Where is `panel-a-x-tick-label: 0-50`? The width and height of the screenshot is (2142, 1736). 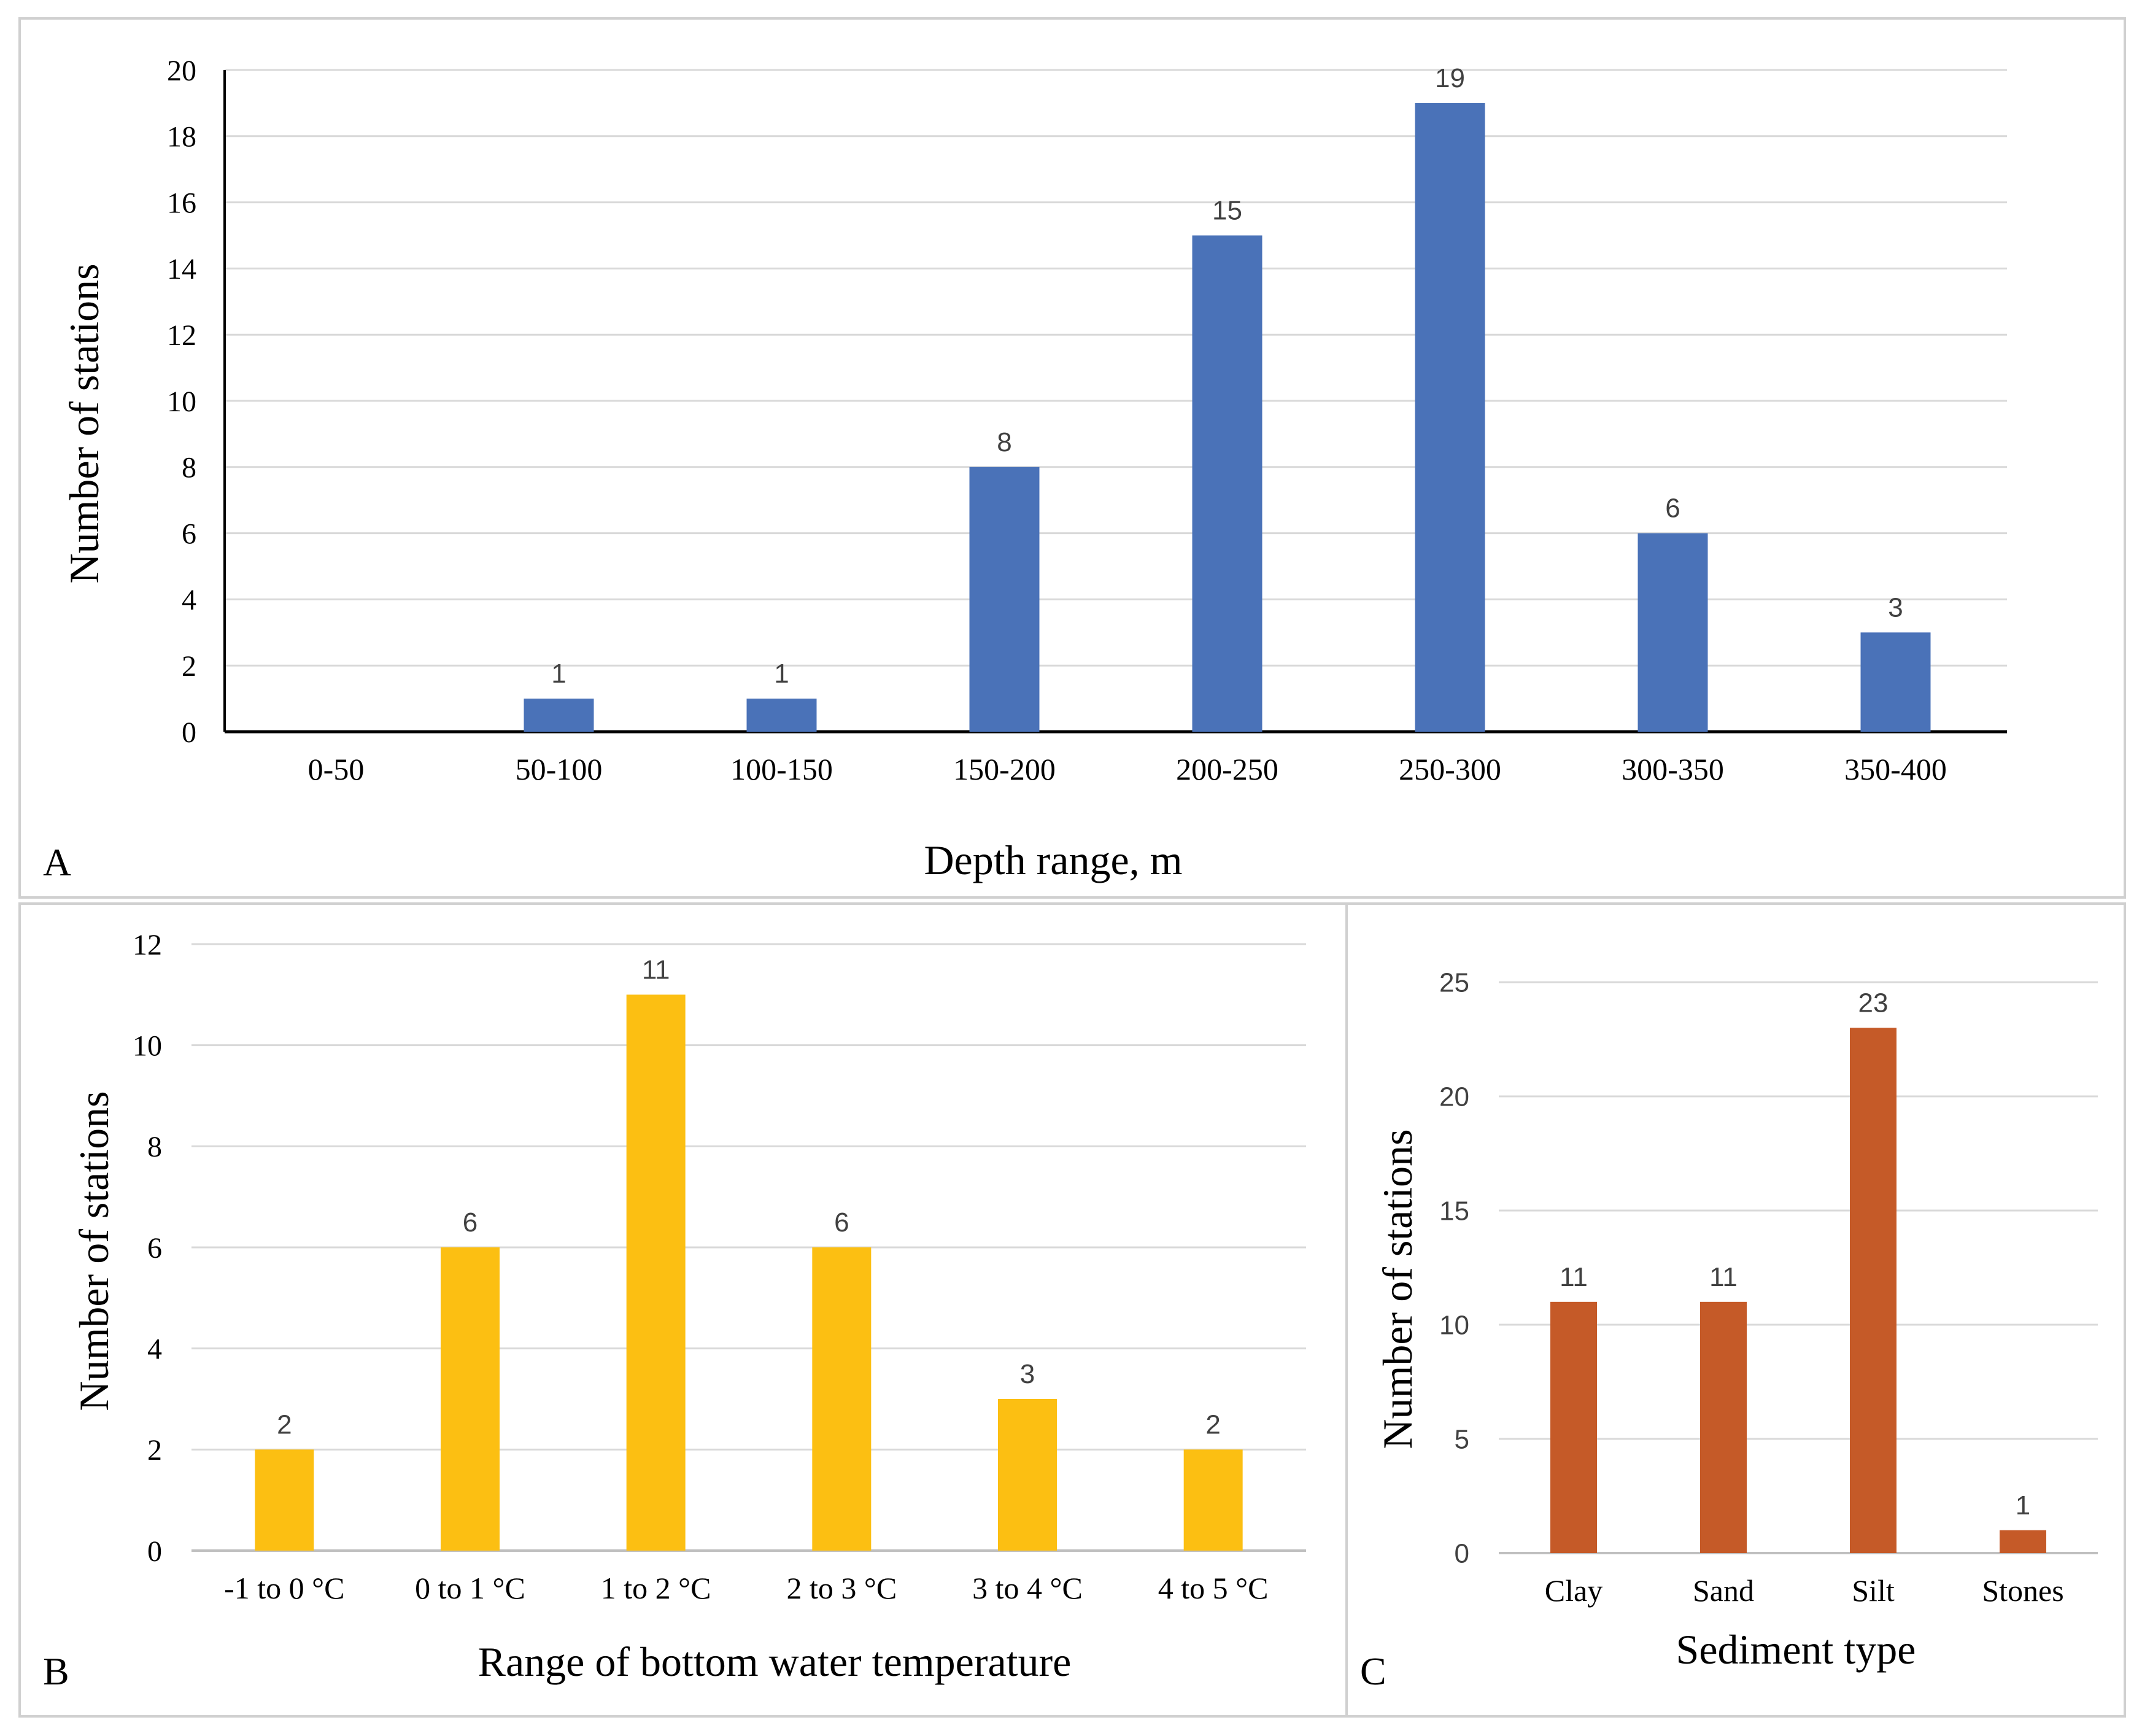 panel-a-x-tick-label: 0-50 is located at coordinates (336, 769).